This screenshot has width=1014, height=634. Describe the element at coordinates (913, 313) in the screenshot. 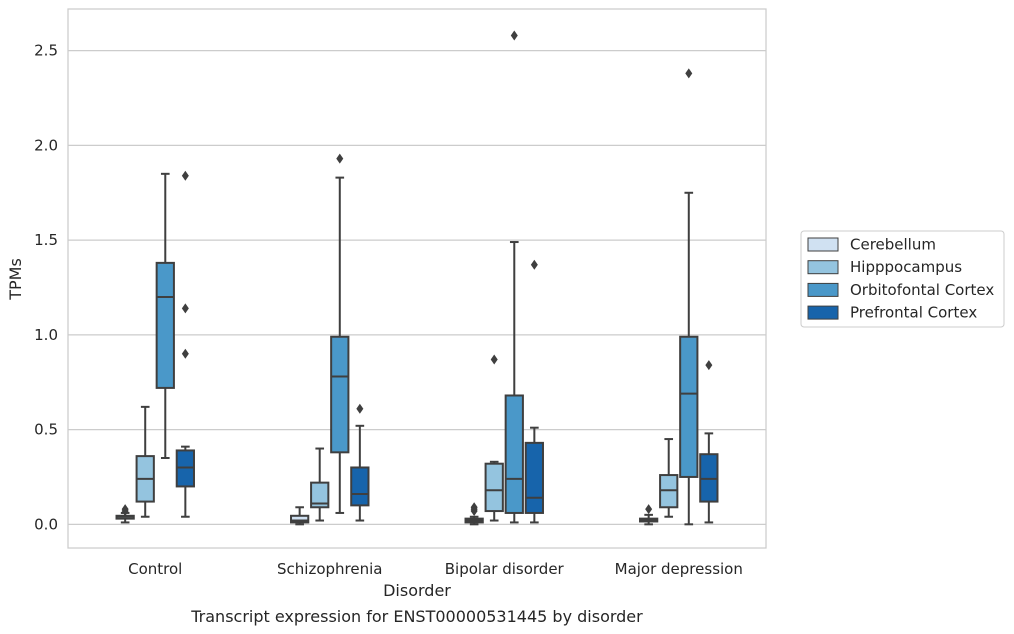

I see `legend-label: Prefrontal Cortex` at that location.